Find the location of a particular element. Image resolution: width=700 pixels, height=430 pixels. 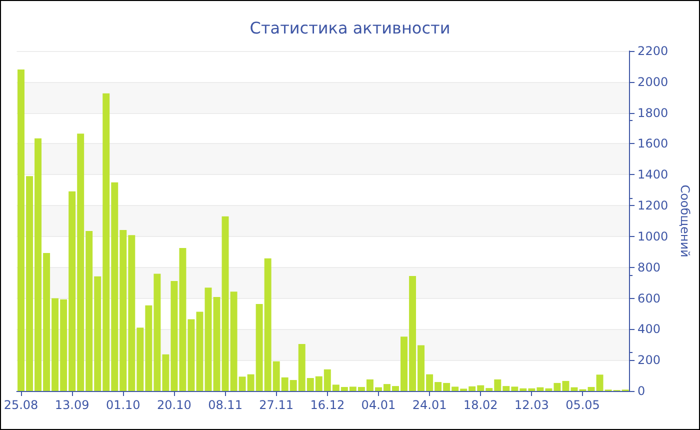

x-tick-label: 12.03 is located at coordinates (531, 405).